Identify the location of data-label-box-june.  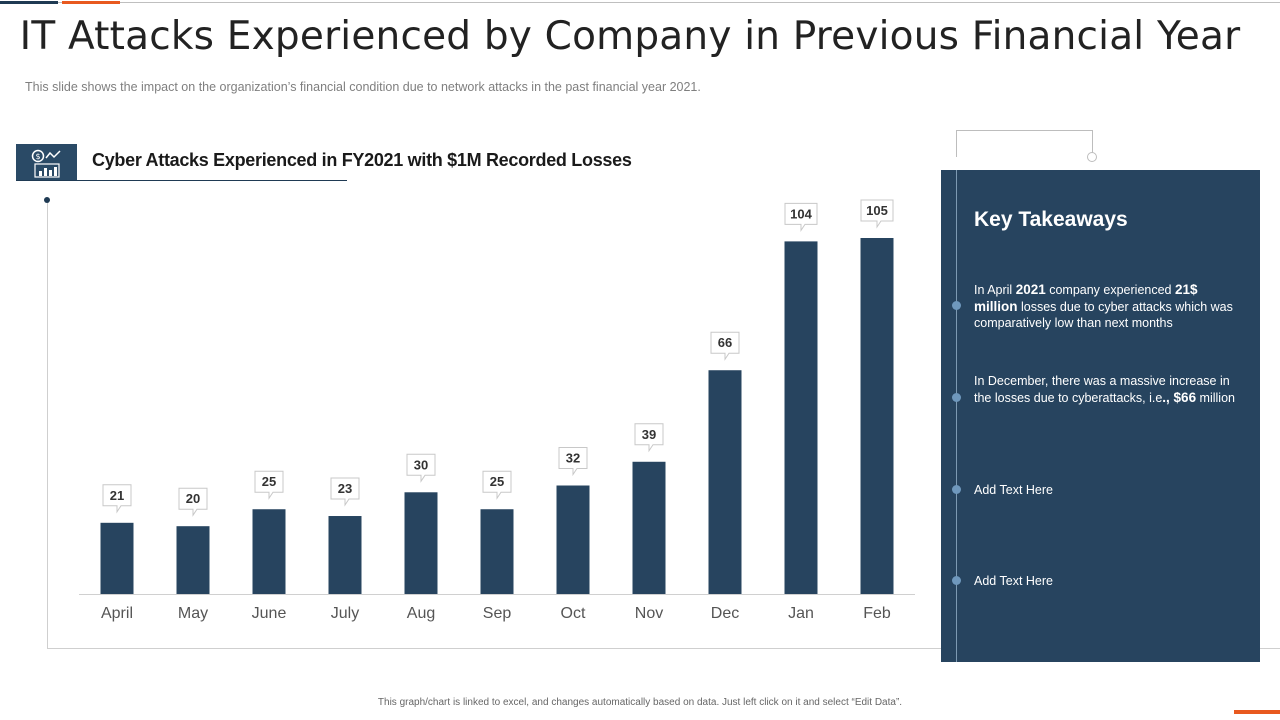
(269, 485).